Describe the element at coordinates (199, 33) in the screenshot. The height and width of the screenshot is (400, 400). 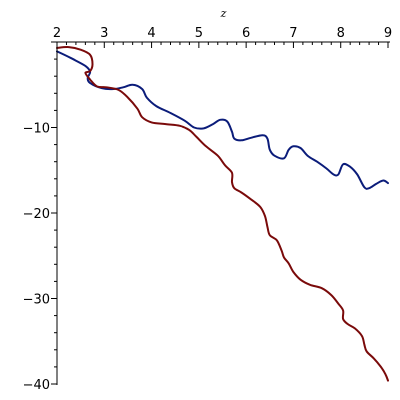
I see `x-tick-label: 5` at that location.